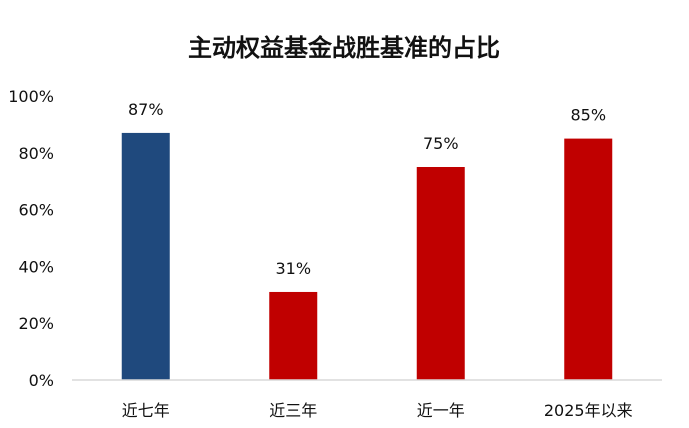  Describe the element at coordinates (293, 268) in the screenshot. I see `data-label: 31%` at that location.